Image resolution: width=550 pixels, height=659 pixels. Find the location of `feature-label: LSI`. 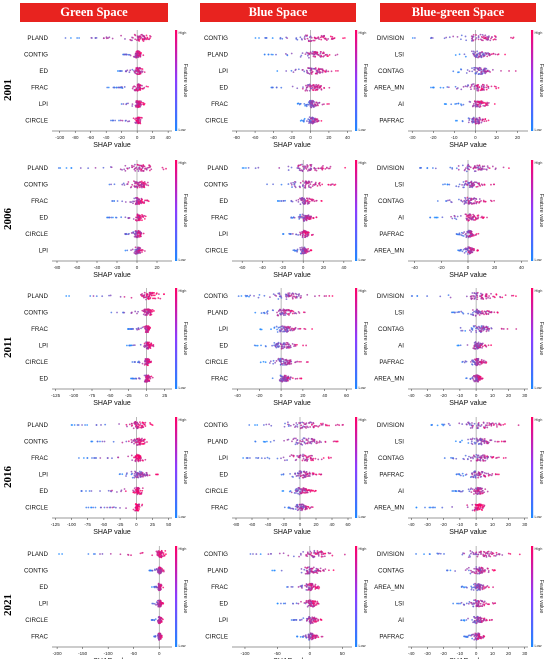

feature-label: LSI is located at coordinates (400, 55).